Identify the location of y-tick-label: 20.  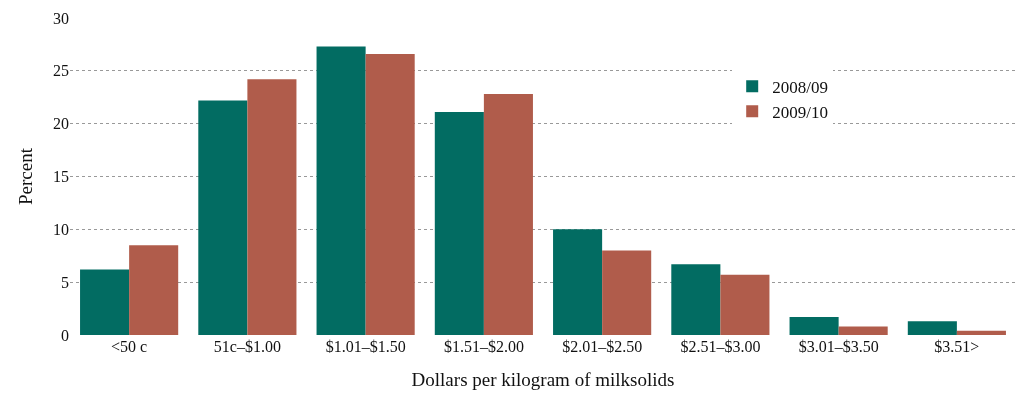
(61, 124).